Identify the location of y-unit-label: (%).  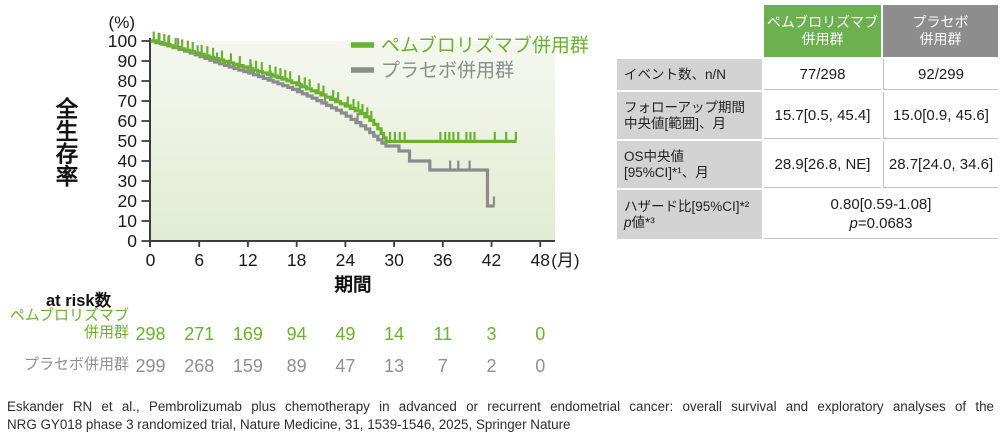
(122, 22).